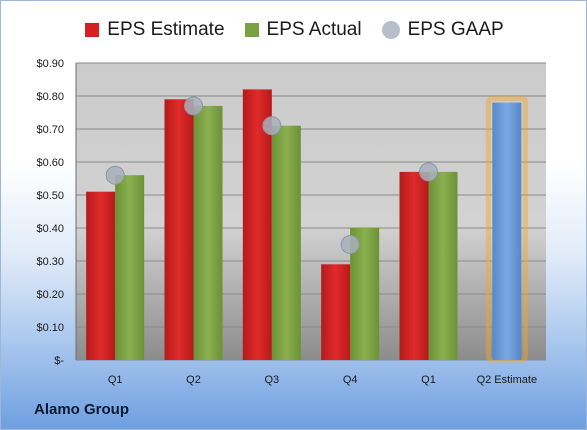  What do you see at coordinates (350, 380) in the screenshot?
I see `x-tick-label: Q4` at bounding box center [350, 380].